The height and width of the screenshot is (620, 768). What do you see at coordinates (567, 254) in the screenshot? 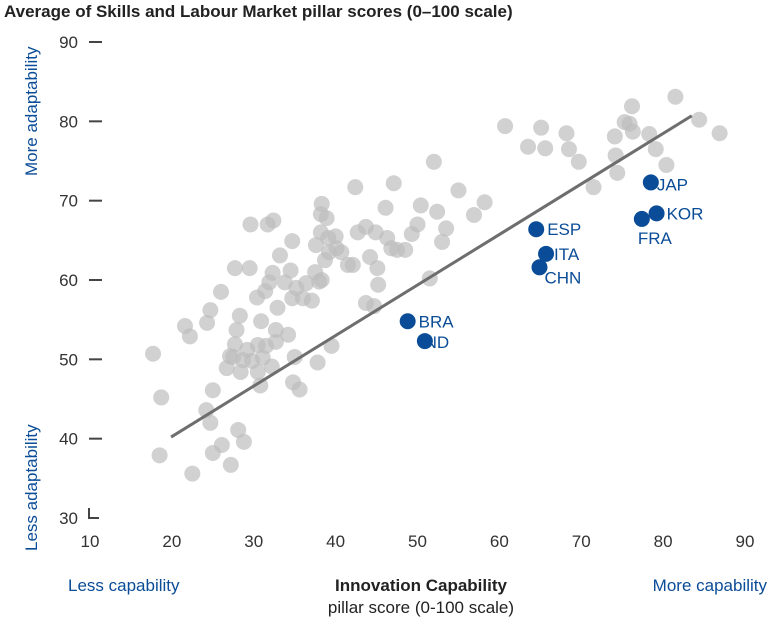
I see `point-label: ITA` at bounding box center [567, 254].